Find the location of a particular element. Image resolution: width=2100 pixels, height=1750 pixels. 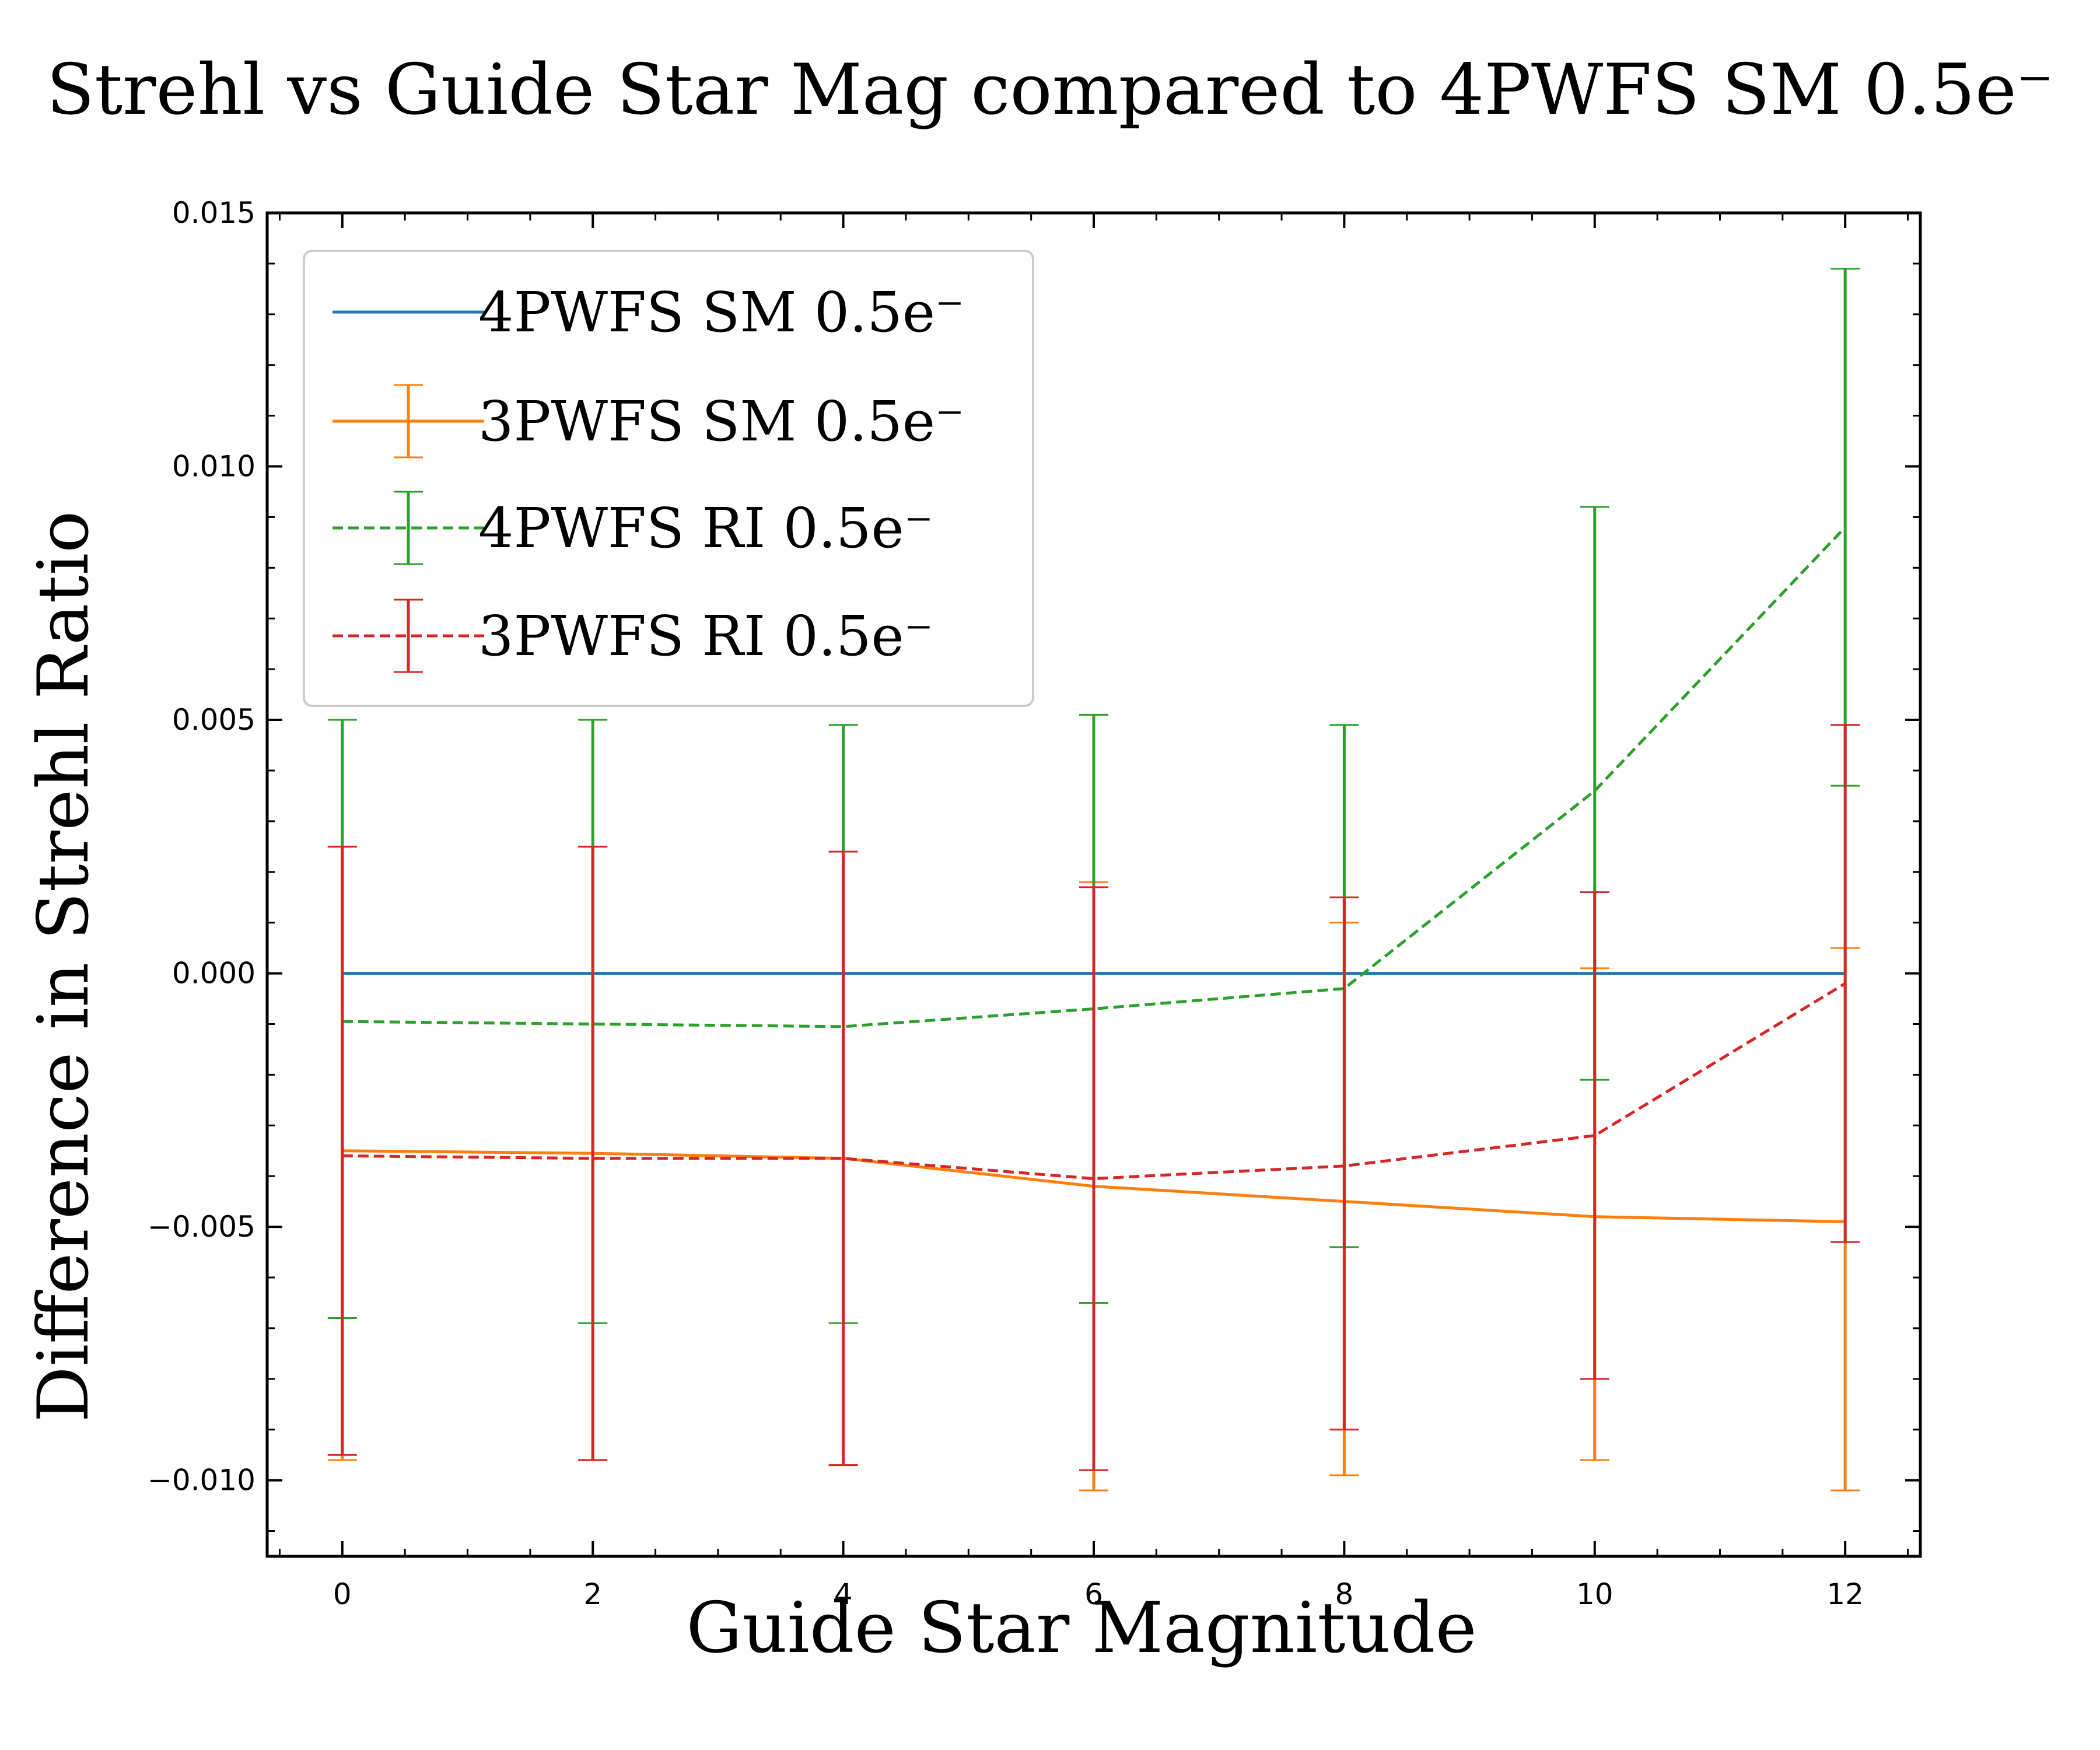

x-tick-label: 2 is located at coordinates (592, 1594).